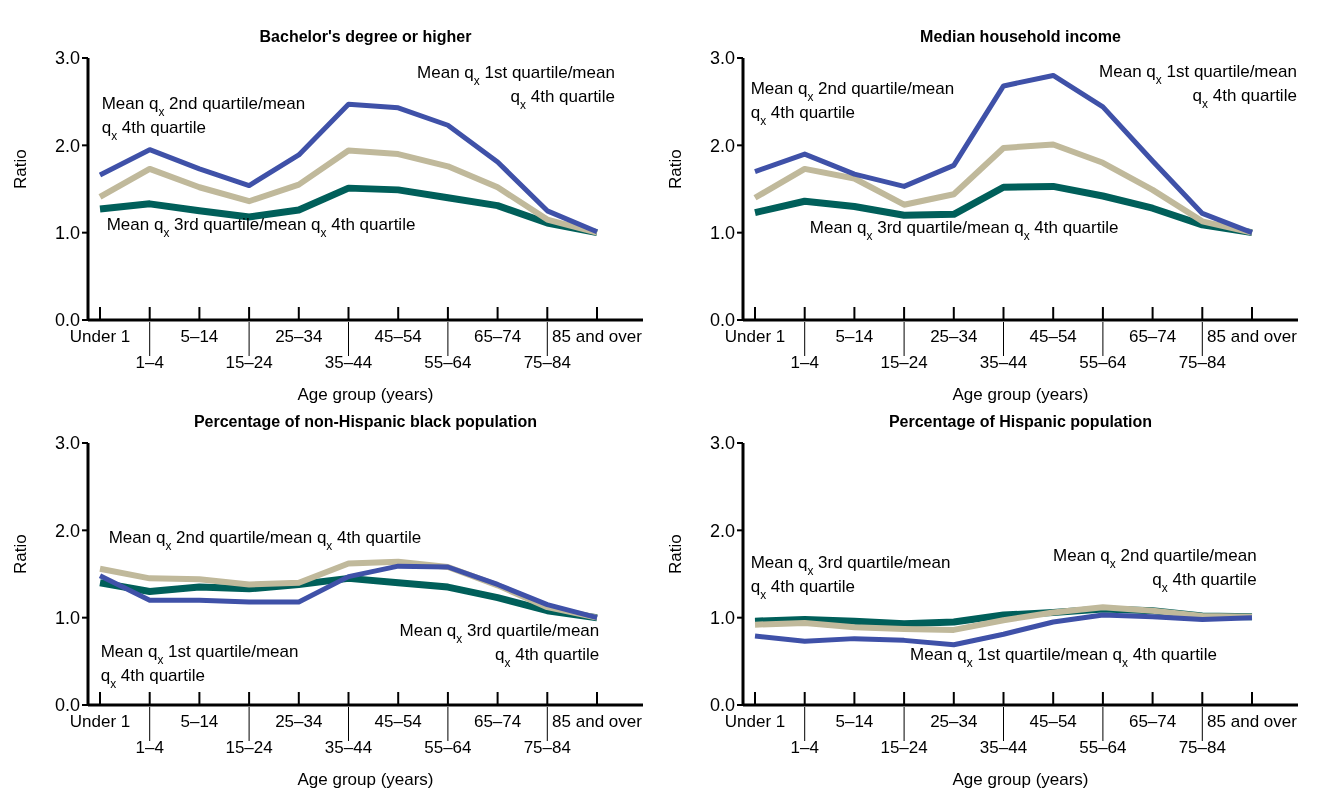 The height and width of the screenshot is (803, 1334). What do you see at coordinates (1020, 422) in the screenshot?
I see `chart-title: Percentage of Hispanic population` at bounding box center [1020, 422].